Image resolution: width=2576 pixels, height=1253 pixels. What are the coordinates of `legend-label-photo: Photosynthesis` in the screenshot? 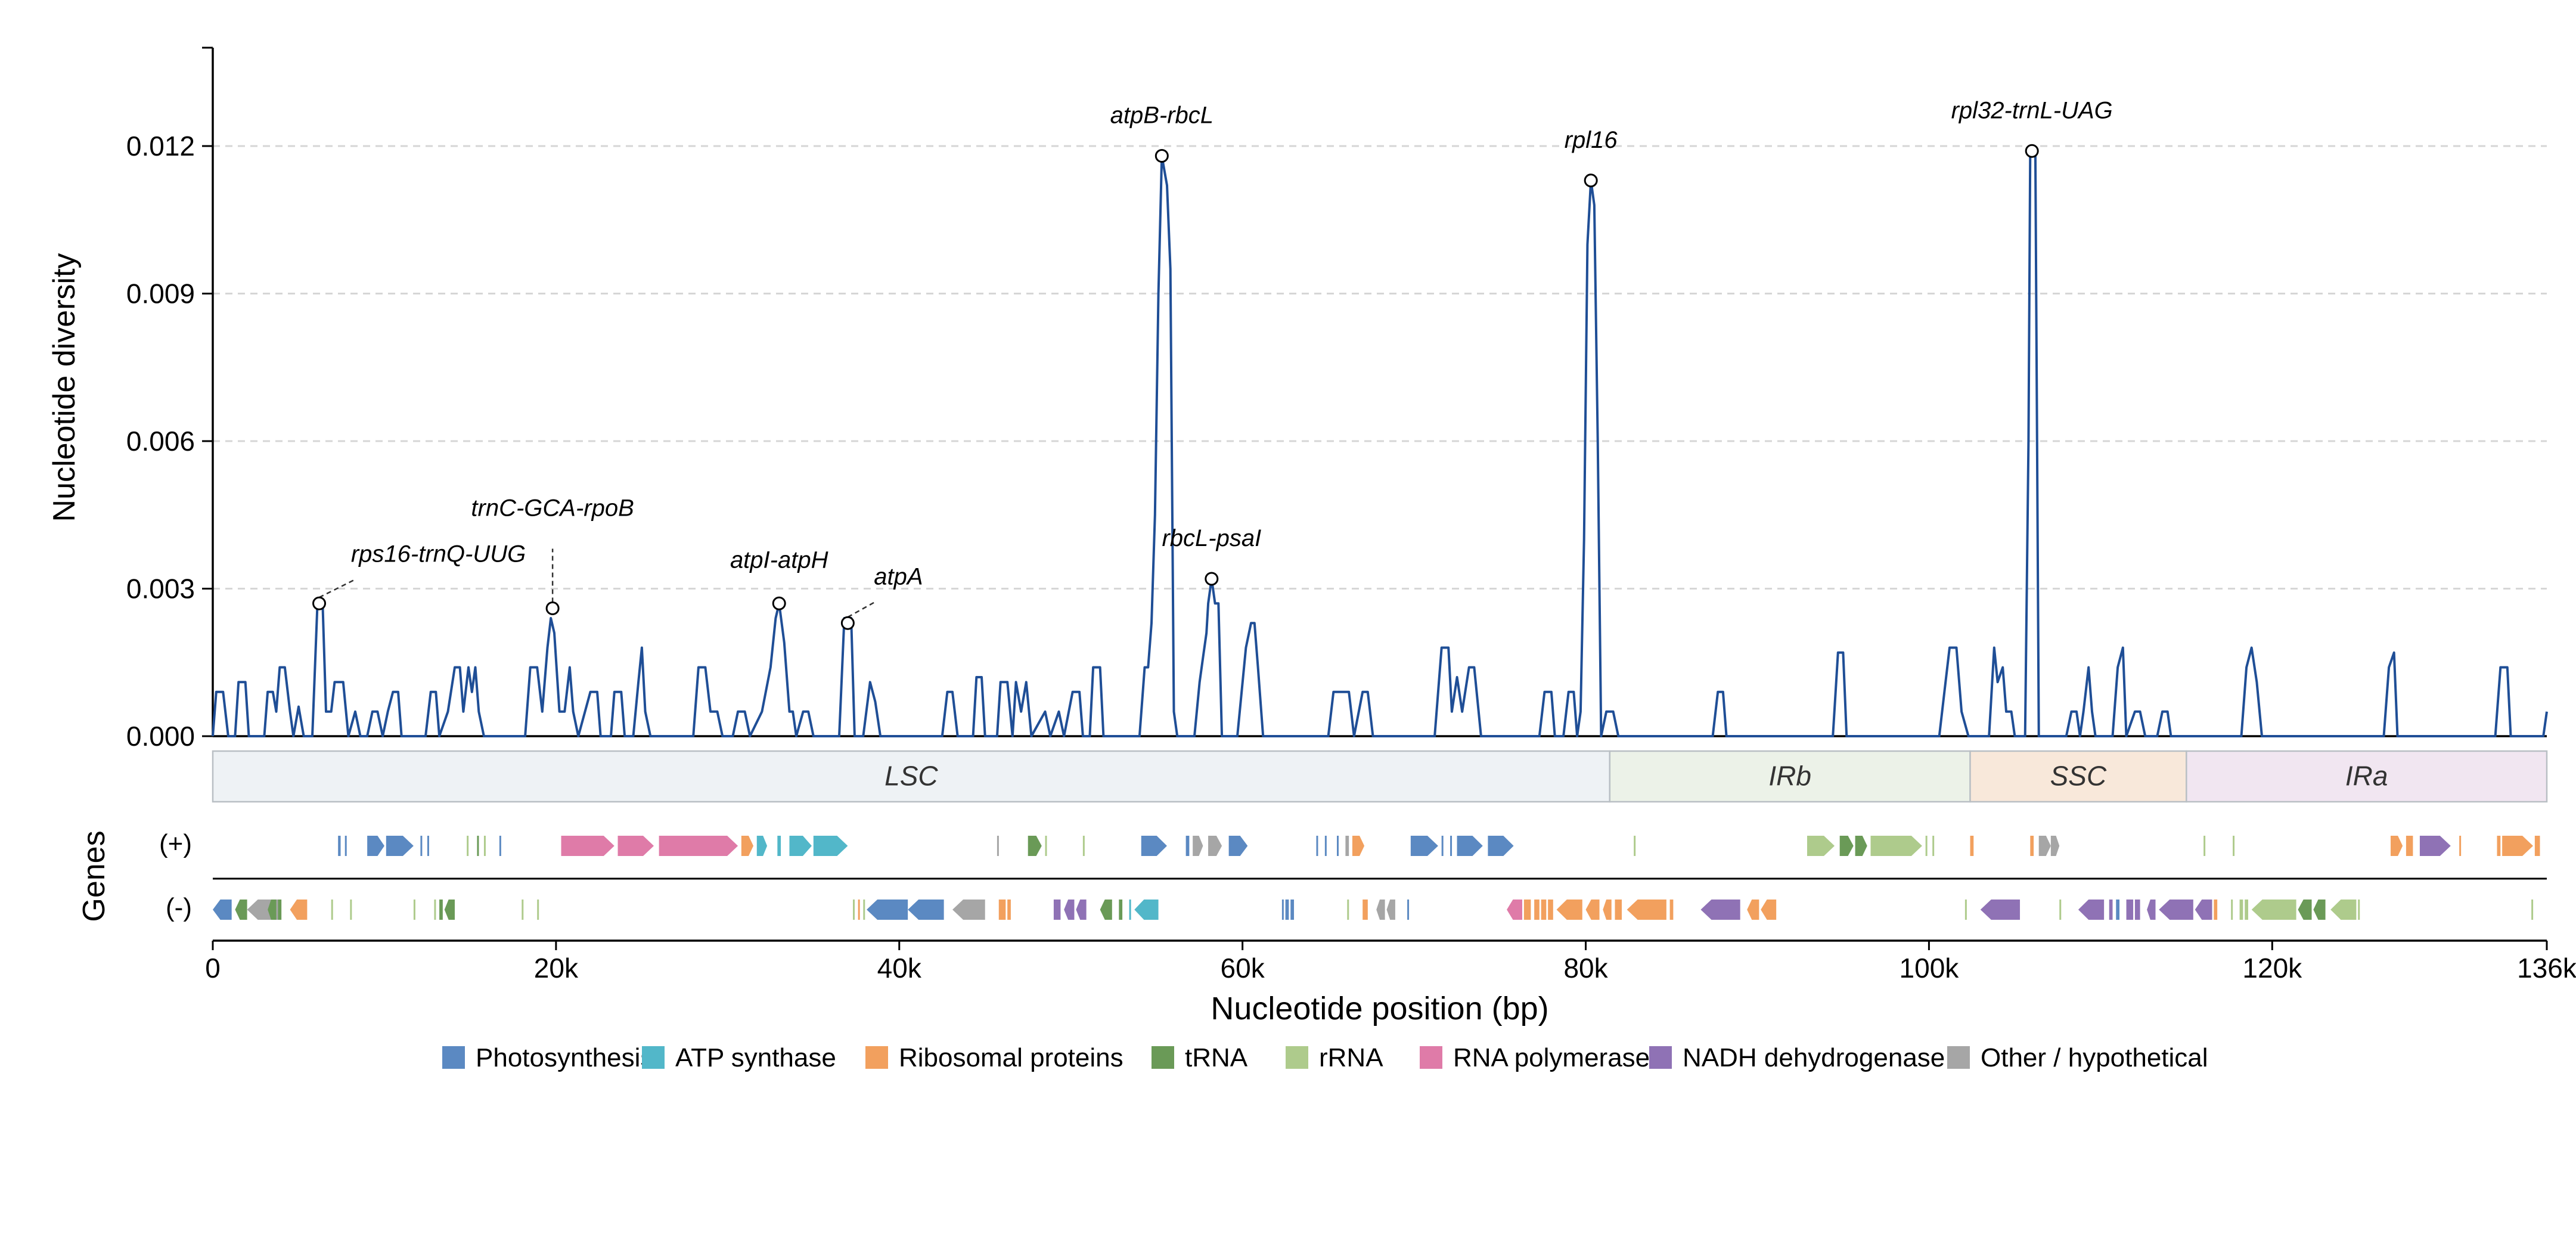 It's located at (564, 1057).